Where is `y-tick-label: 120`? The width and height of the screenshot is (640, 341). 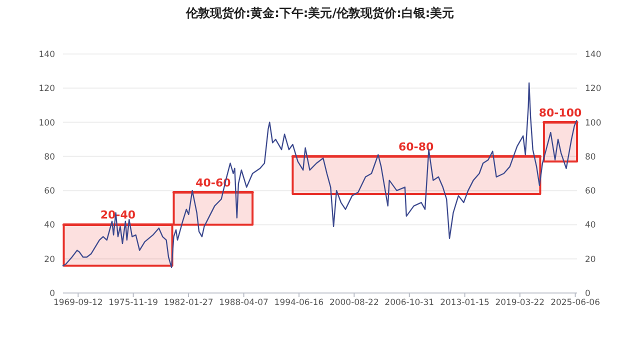
y-tick-label: 120 is located at coordinates (46, 89).